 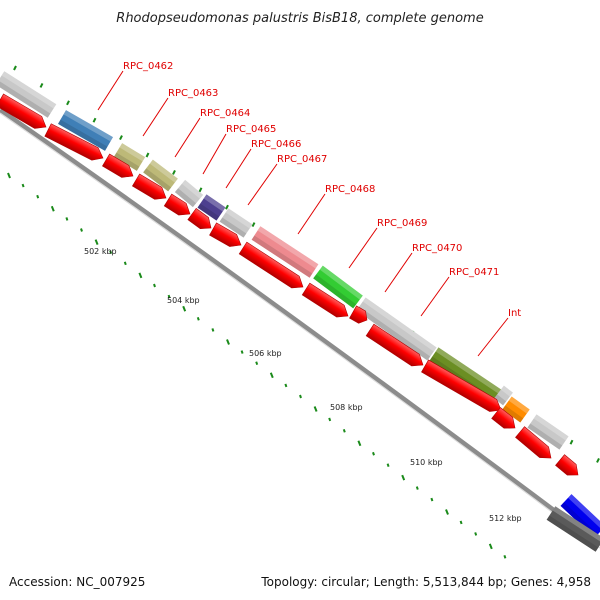 What do you see at coordinates (265, 353) in the screenshot?
I see `kbp-label: 506 kbp` at bounding box center [265, 353].